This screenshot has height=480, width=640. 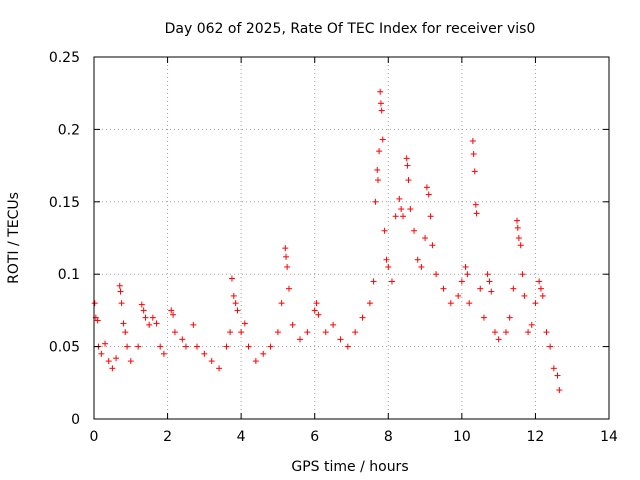 What do you see at coordinates (94, 437) in the screenshot?
I see `x-tick-label: 0` at bounding box center [94, 437].